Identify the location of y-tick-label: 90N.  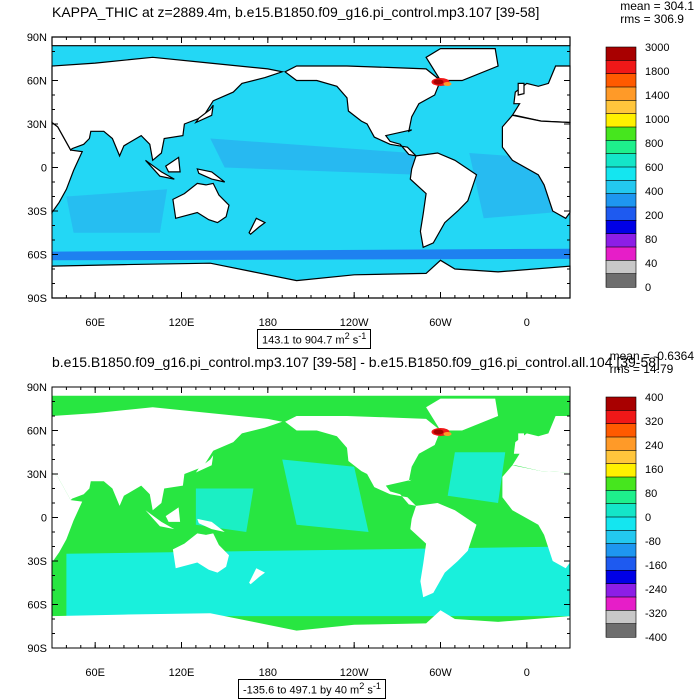
(37, 38).